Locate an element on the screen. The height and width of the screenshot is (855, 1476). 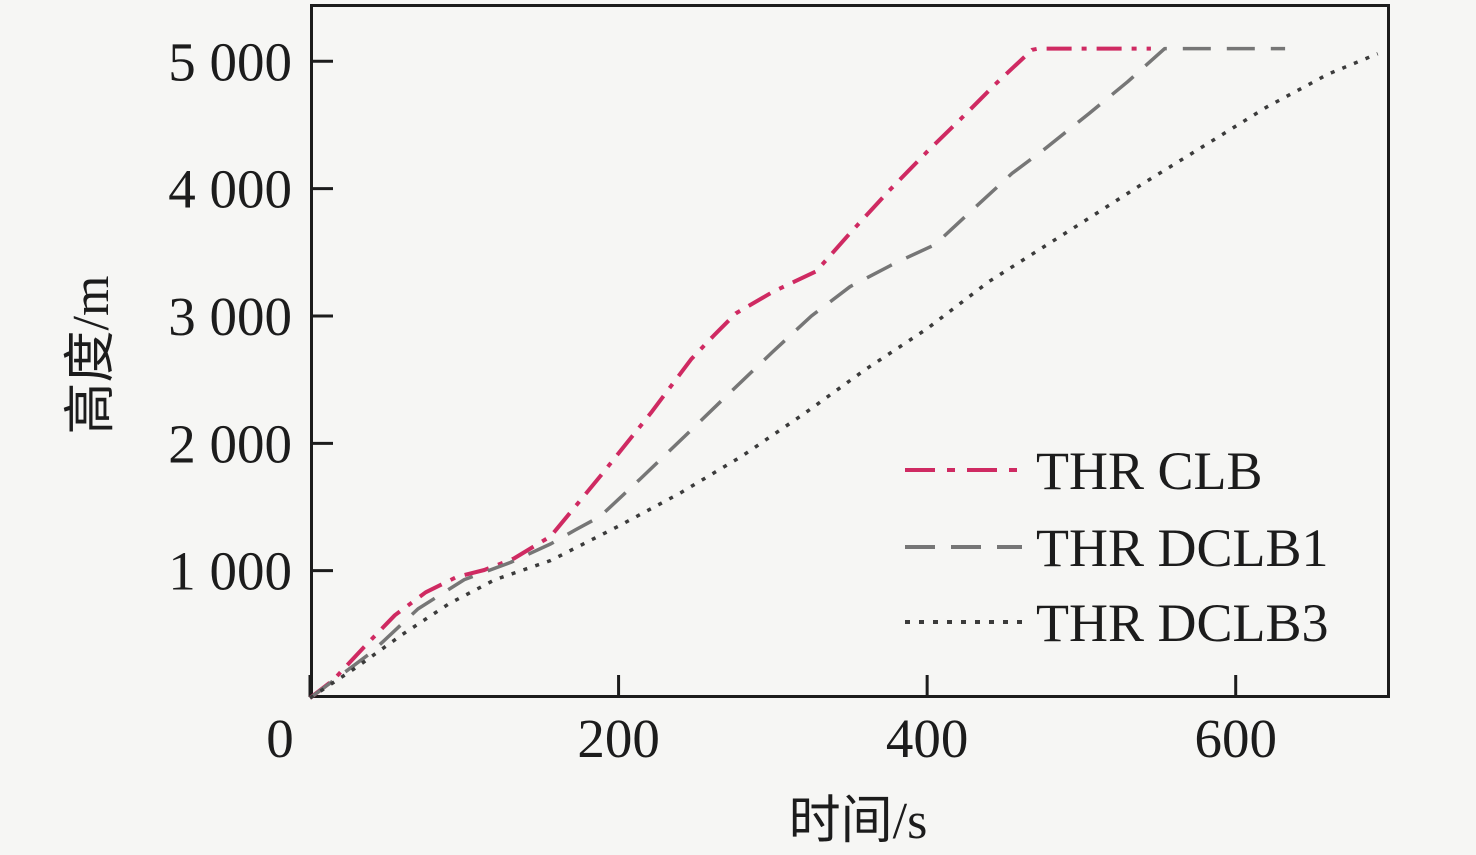
legend-label-thr-dclb3: THR DCLB3 is located at coordinates (1182, 623).